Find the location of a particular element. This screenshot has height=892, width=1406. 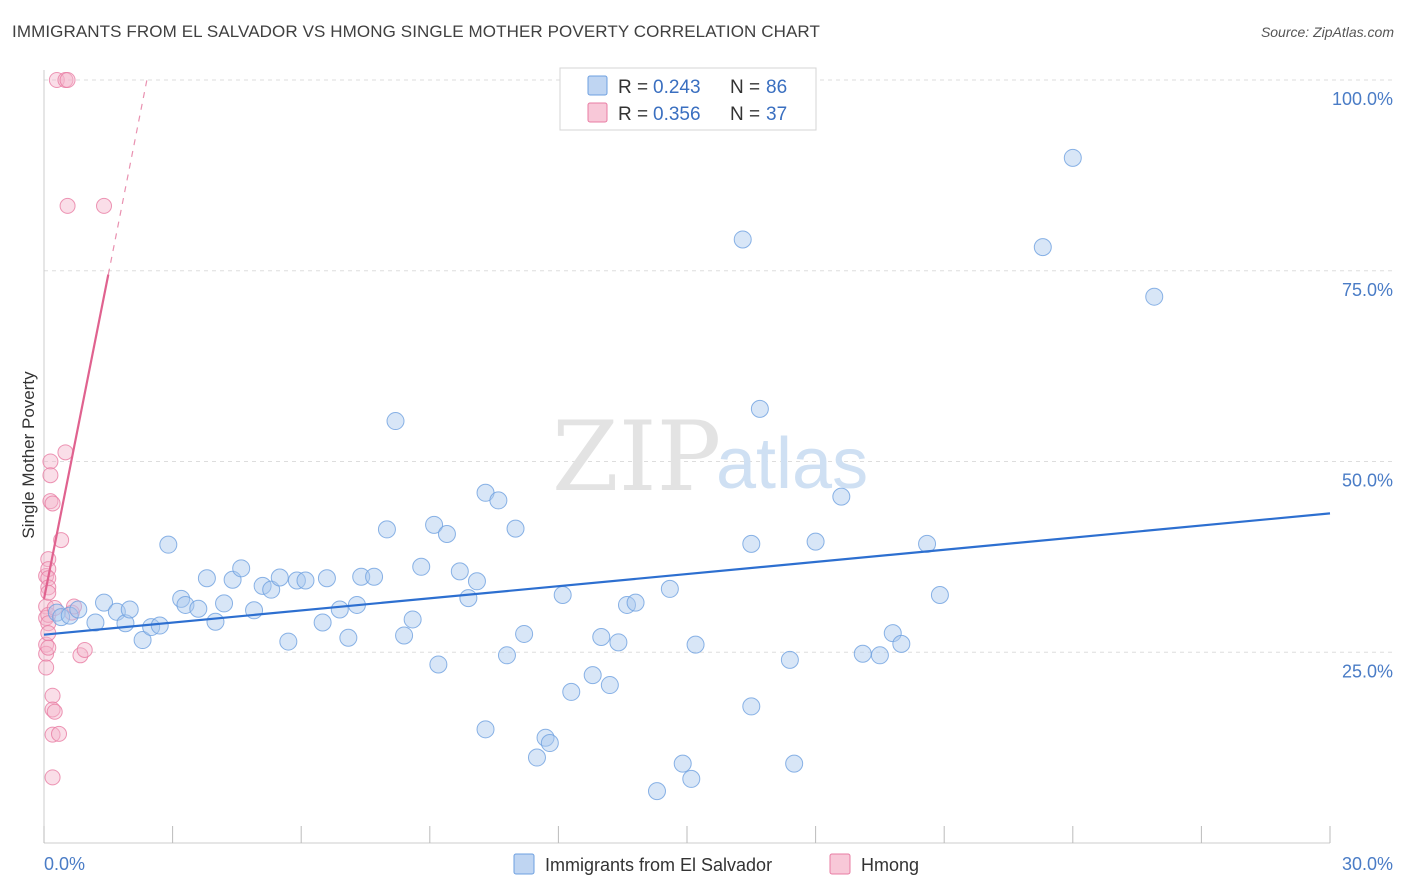

bottom-legend-swatch-blue is located at coordinates (524, 864).